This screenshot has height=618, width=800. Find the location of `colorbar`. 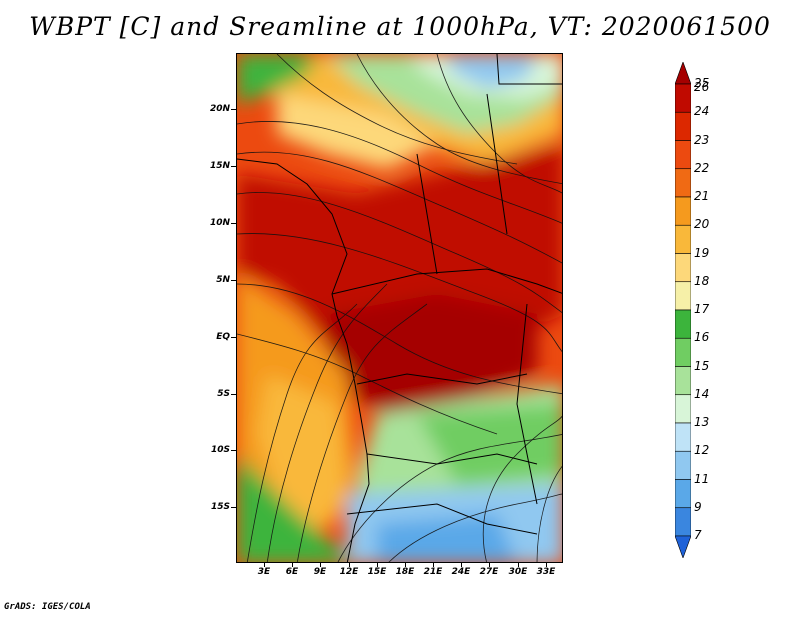

colorbar is located at coordinates (683, 310).